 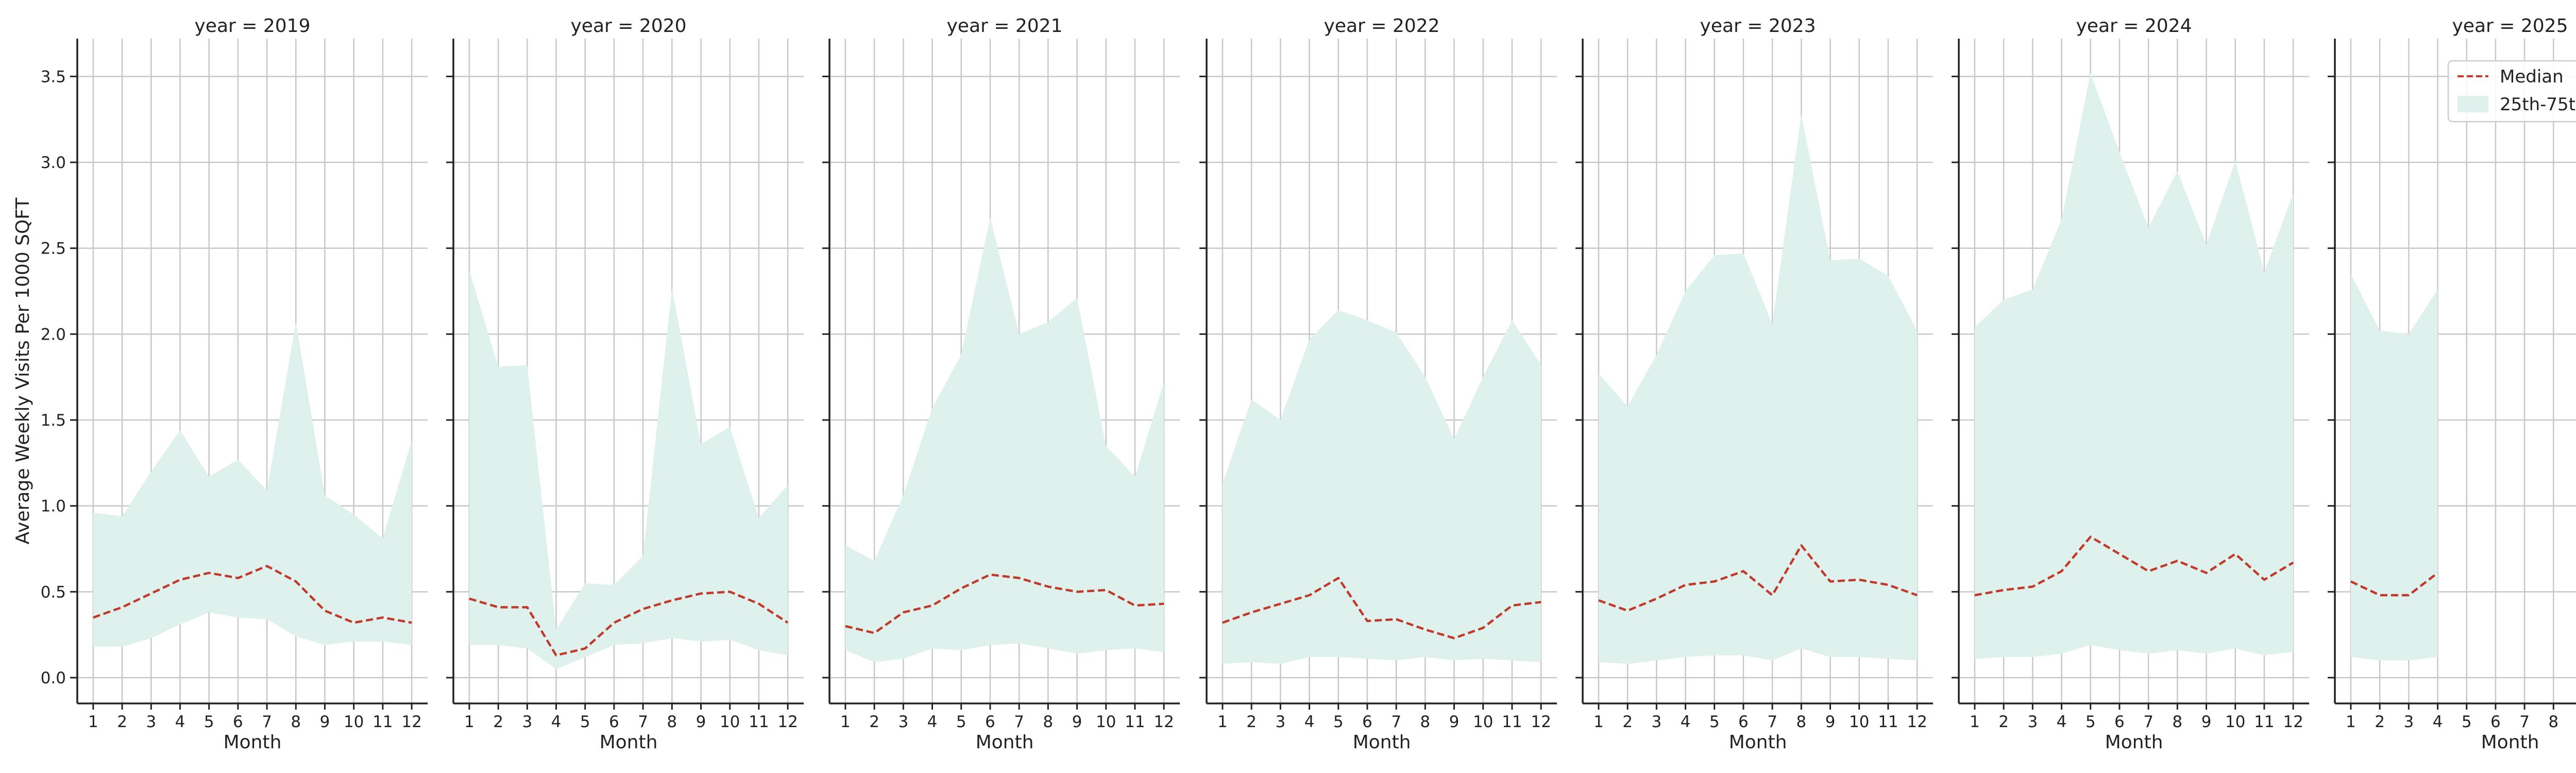 I want to click on panel-title: year = 2019, so click(x=253, y=26).